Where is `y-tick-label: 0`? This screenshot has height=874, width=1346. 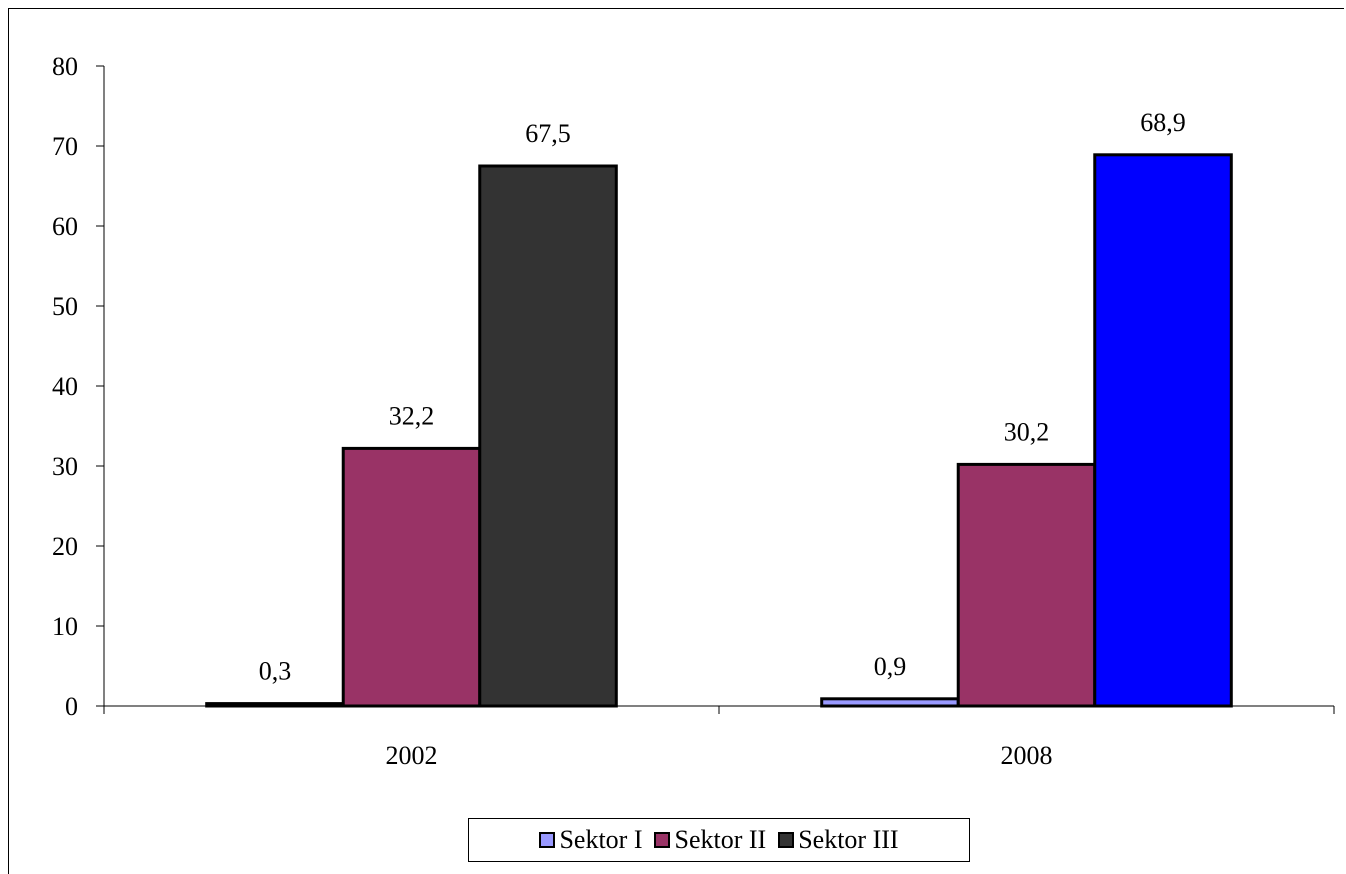
y-tick-label: 0 is located at coordinates (71, 706).